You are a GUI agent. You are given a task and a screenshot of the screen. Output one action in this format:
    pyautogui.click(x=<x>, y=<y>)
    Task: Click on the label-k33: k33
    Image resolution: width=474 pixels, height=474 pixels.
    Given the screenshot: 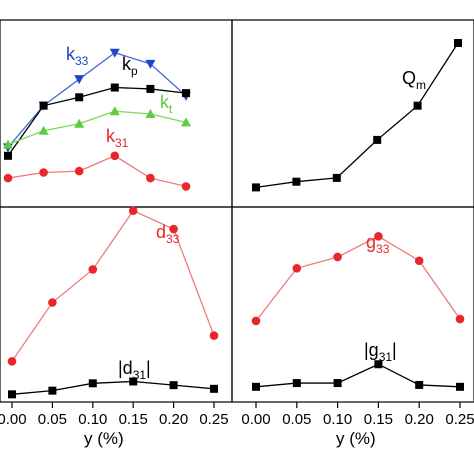 What is the action you would take?
    pyautogui.click(x=77, y=56)
    